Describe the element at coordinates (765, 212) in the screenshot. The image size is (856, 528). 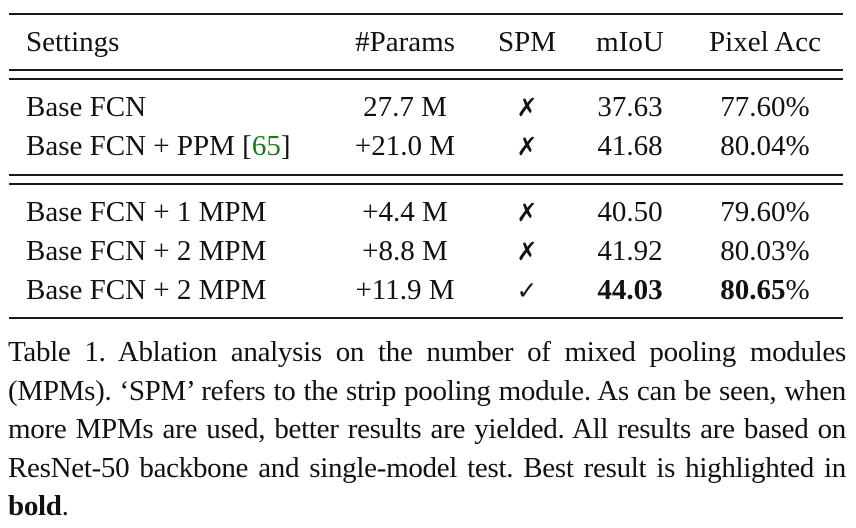
I see `row-pixel-acc: 79.60%` at that location.